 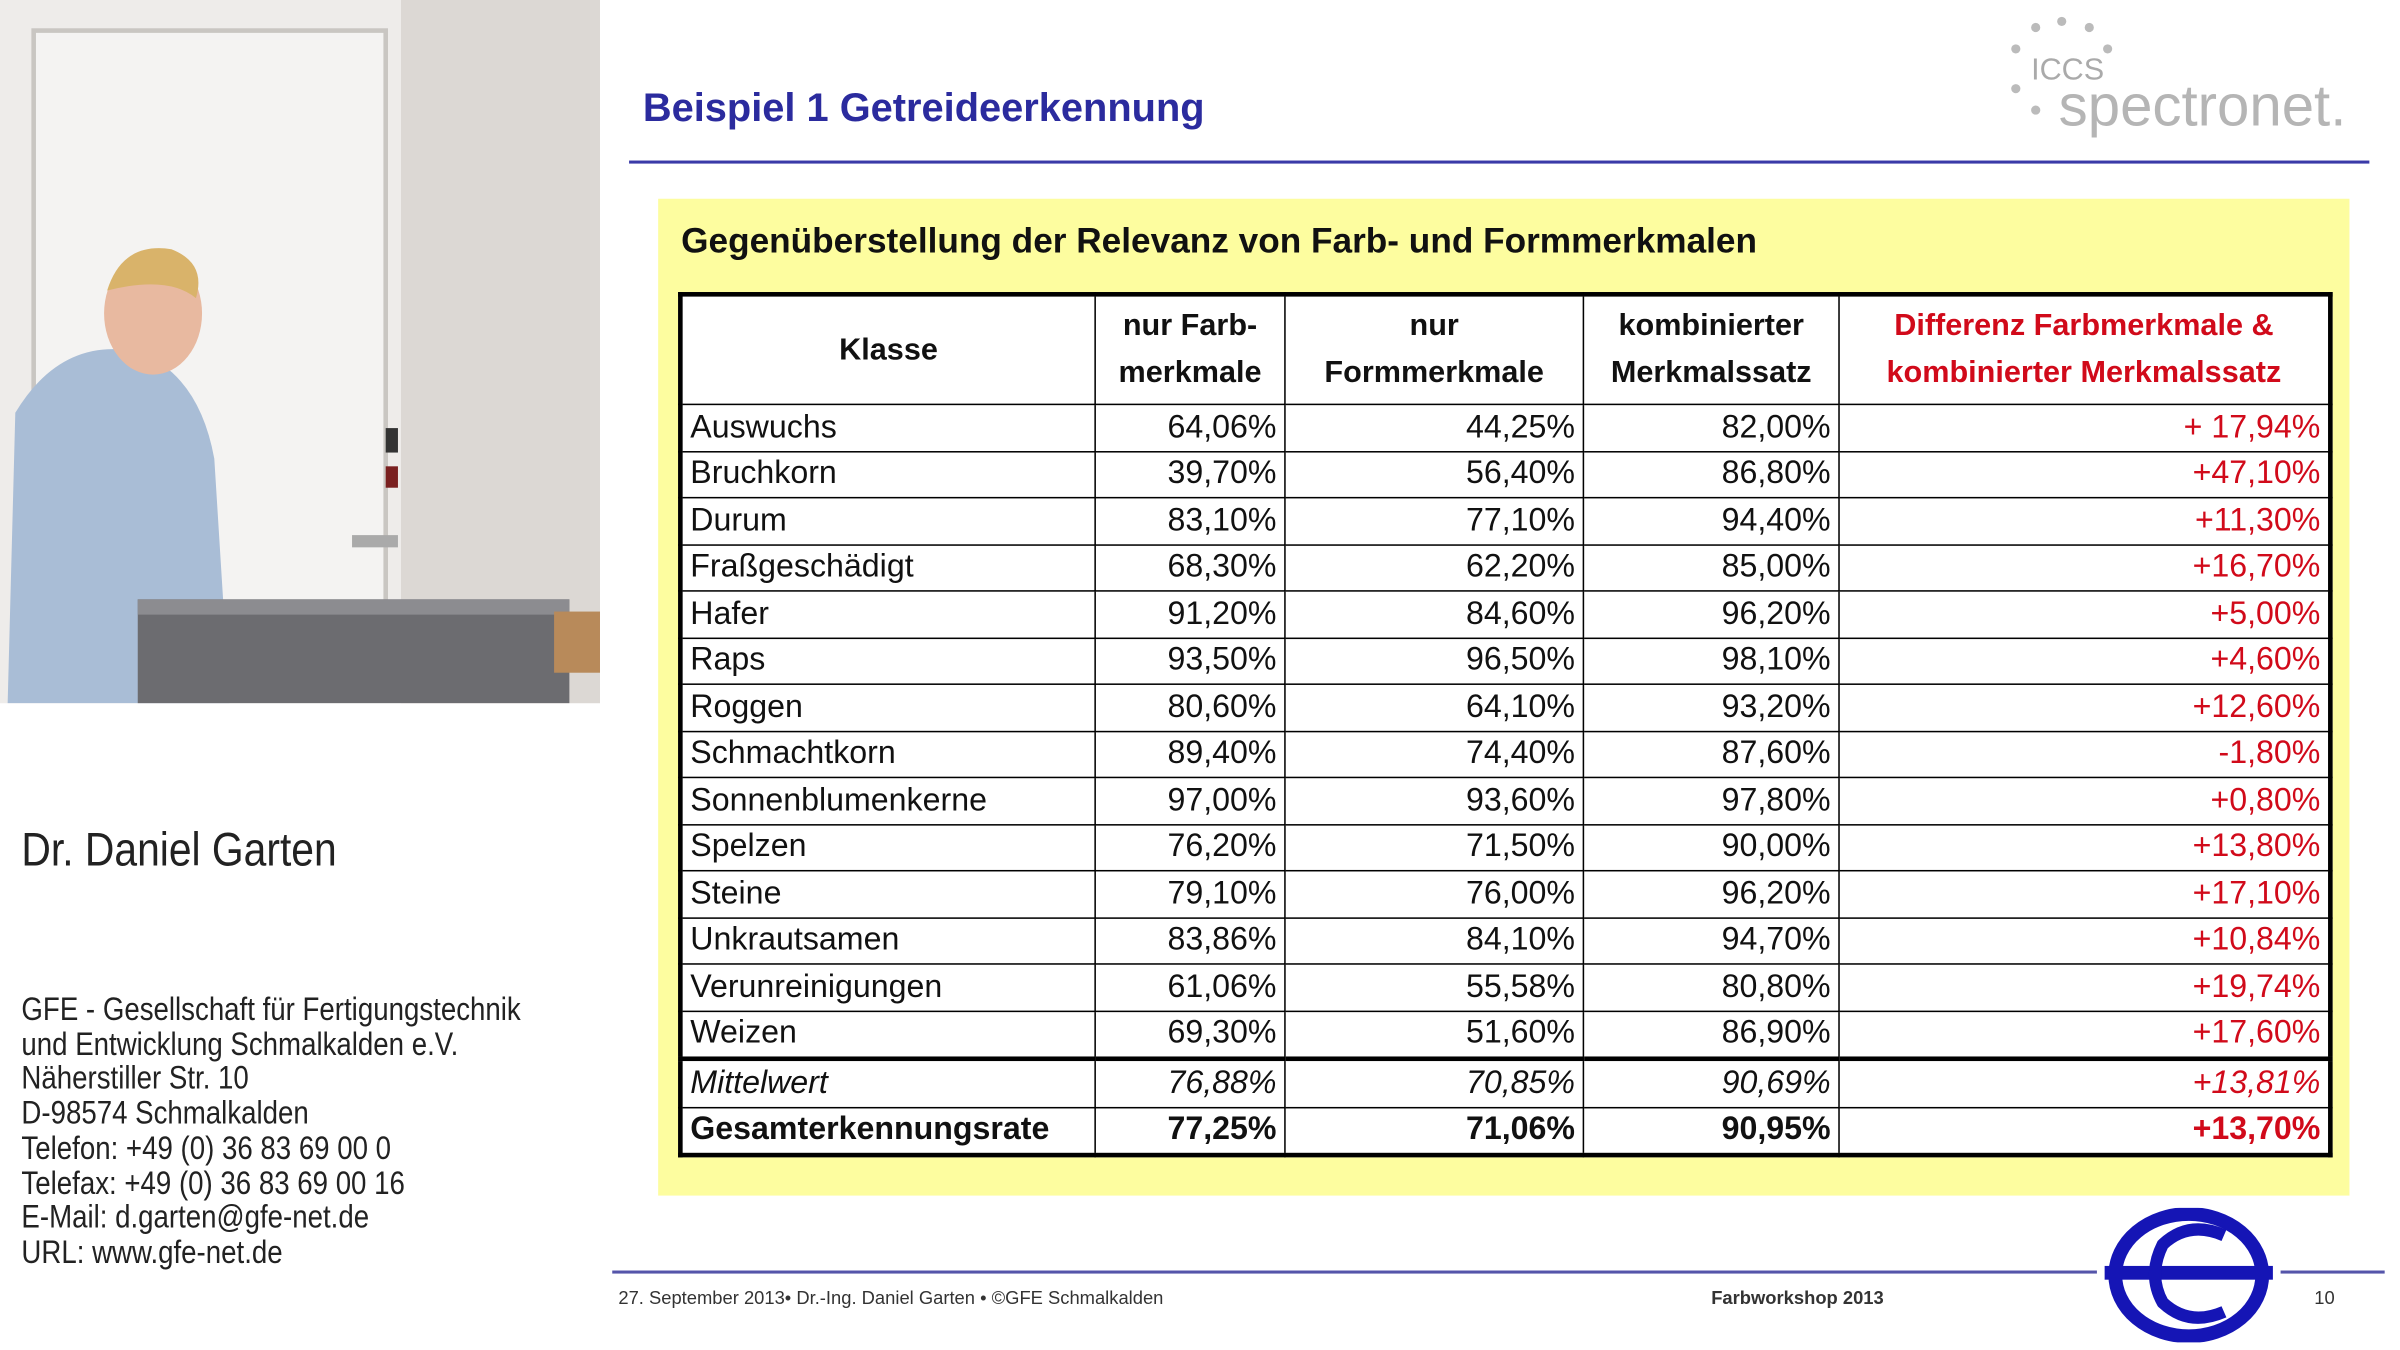 What do you see at coordinates (1711, 567) in the screenshot?
I see `value-cell: 85,00%` at bounding box center [1711, 567].